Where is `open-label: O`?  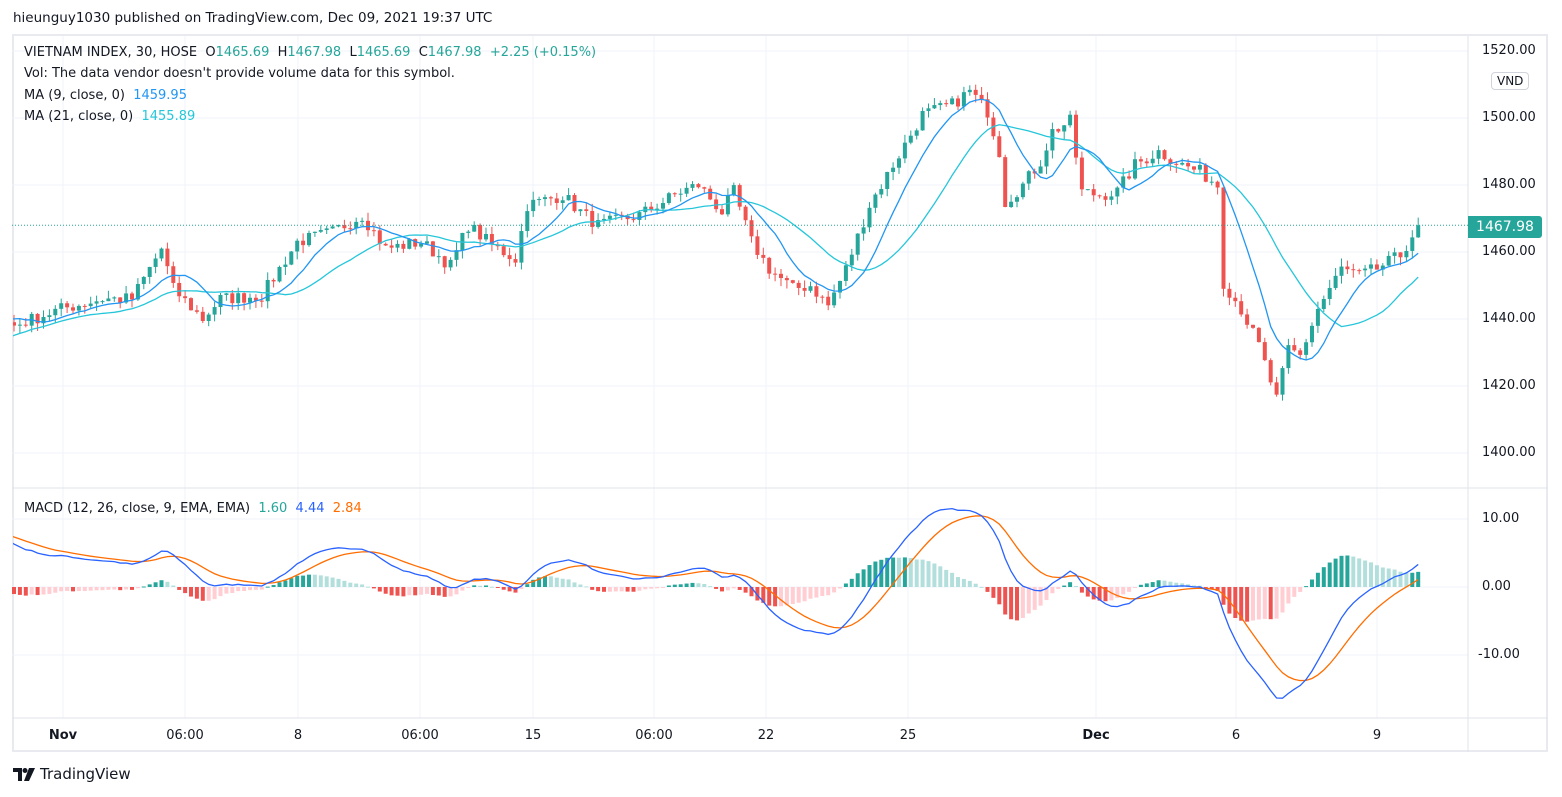 open-label: O is located at coordinates (210, 52).